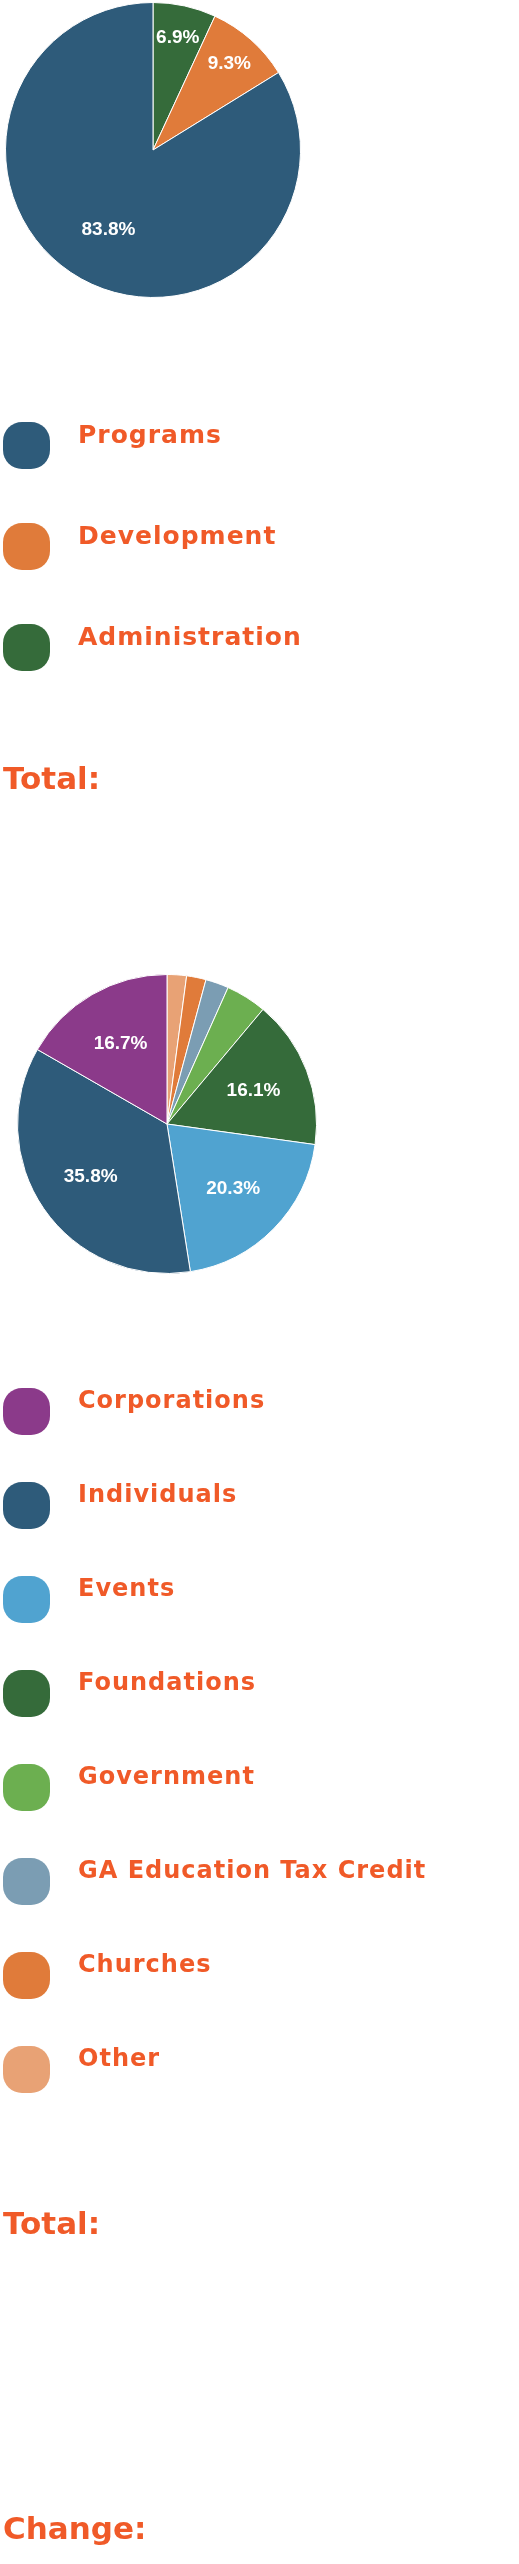 Image resolution: width=519 pixels, height=2564 pixels. Describe the element at coordinates (150, 434) in the screenshot. I see `legend-label: Programs` at that location.